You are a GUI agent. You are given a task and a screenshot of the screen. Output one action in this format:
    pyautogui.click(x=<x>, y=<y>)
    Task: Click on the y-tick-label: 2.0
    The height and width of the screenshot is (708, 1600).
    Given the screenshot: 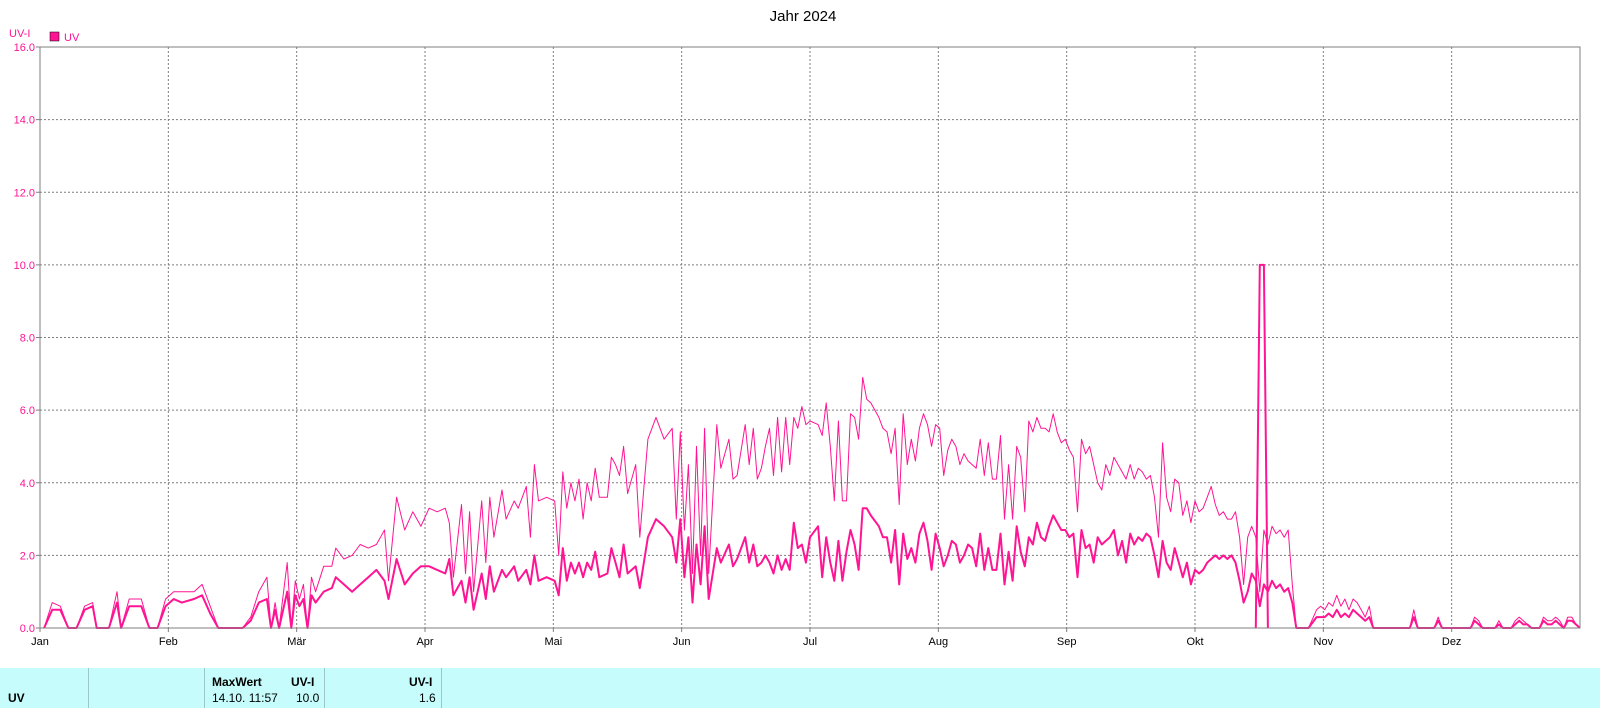 What is the action you would take?
    pyautogui.click(x=27, y=556)
    